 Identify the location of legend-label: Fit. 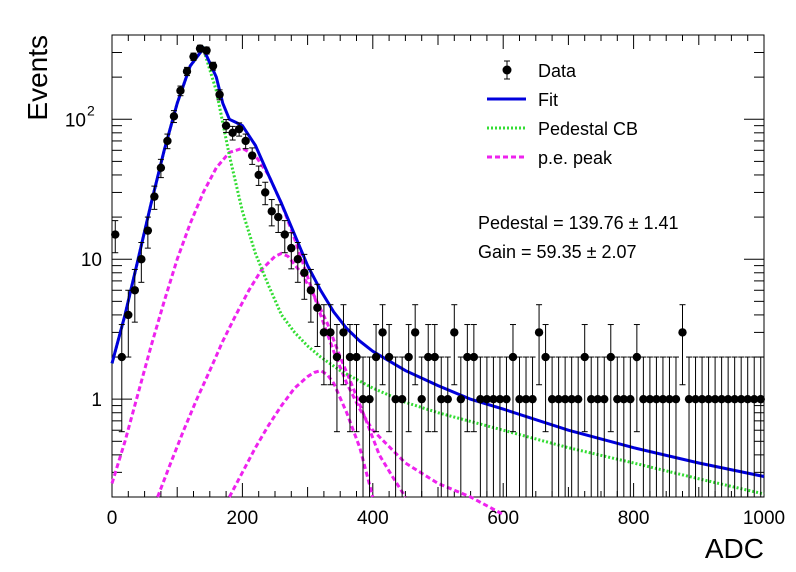
(548, 100).